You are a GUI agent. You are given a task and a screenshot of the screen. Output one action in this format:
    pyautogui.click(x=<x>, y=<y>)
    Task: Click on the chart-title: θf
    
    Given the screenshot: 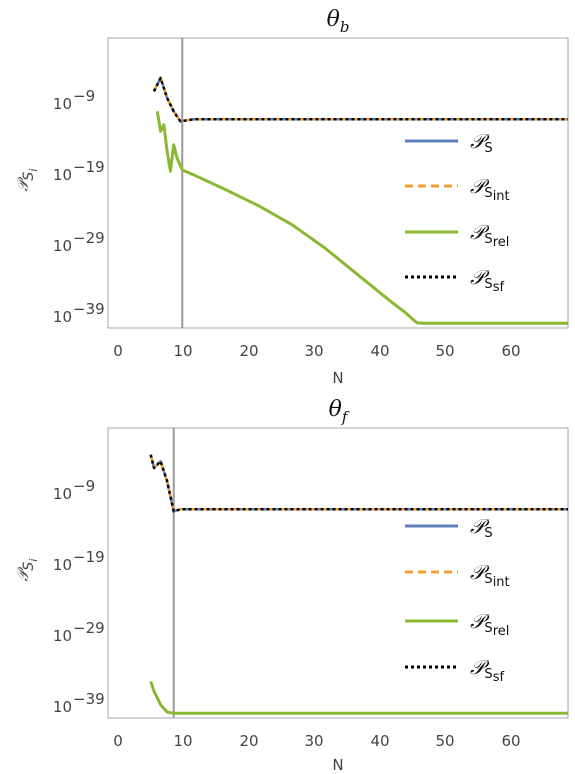 What is the action you would take?
    pyautogui.click(x=339, y=411)
    